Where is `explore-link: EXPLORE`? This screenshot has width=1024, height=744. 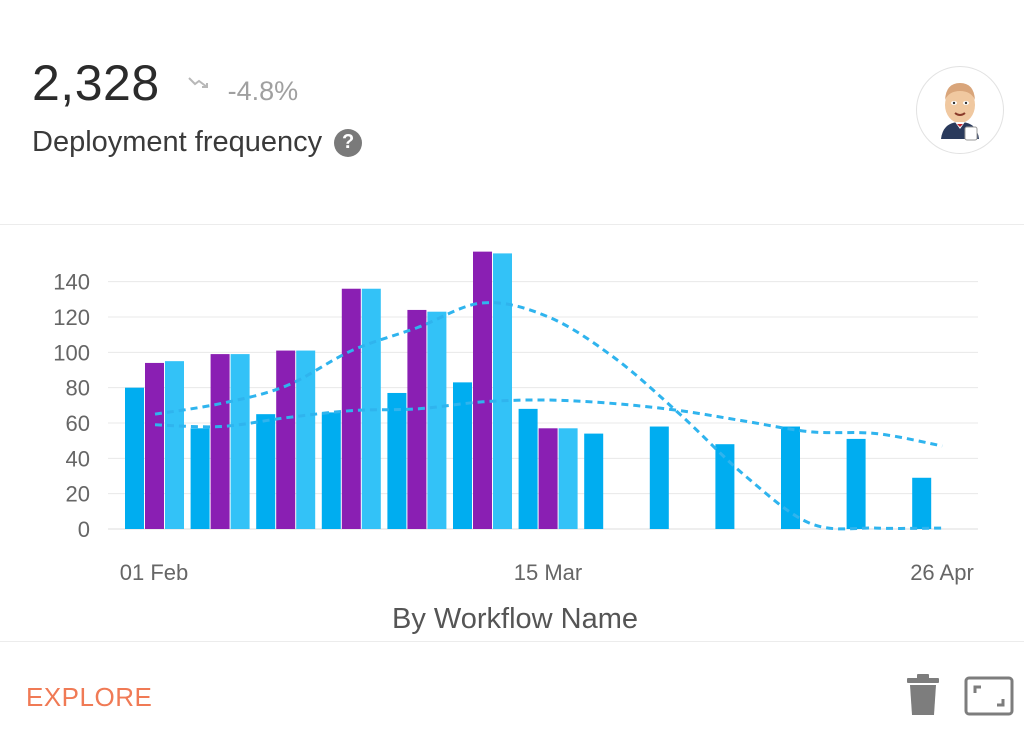
explore-link: EXPLORE is located at coordinates (89, 697).